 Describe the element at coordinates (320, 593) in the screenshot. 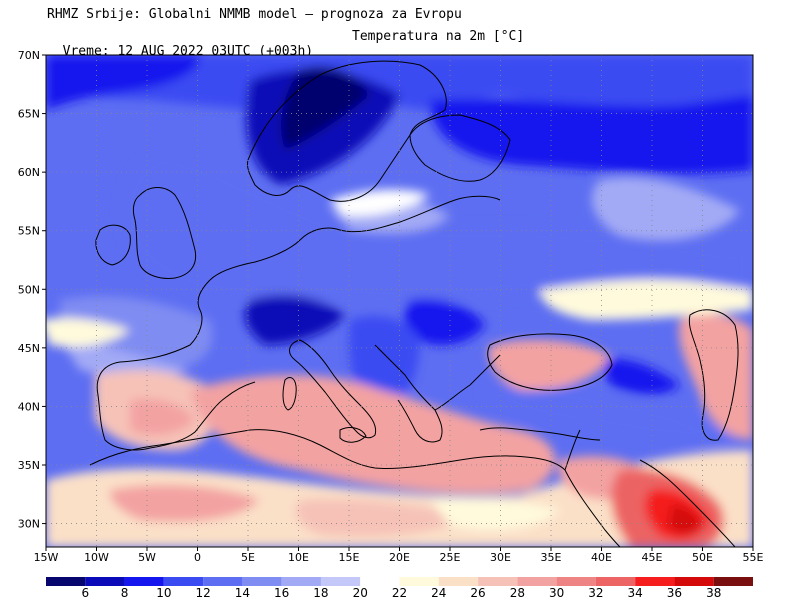

I see `colorbar-label: 18` at that location.